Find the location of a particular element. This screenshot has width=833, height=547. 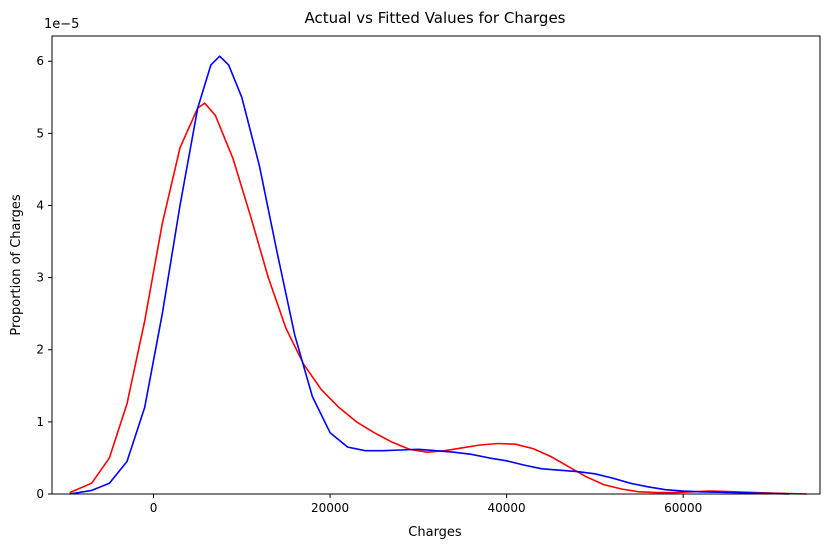

chart-title: Actual vs Fitted Values for Charges is located at coordinates (434, 18).